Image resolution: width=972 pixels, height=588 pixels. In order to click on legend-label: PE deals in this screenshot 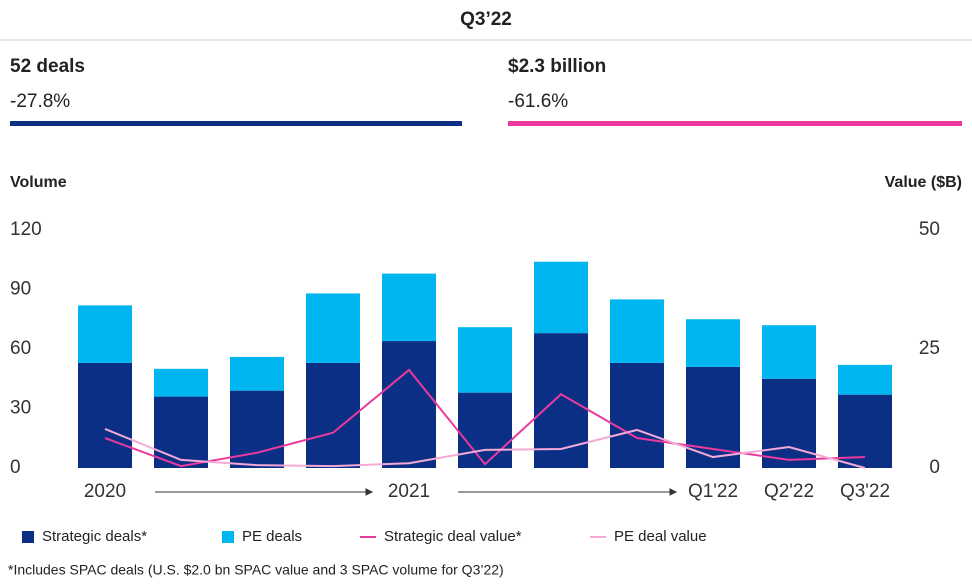, I will do `click(272, 536)`.